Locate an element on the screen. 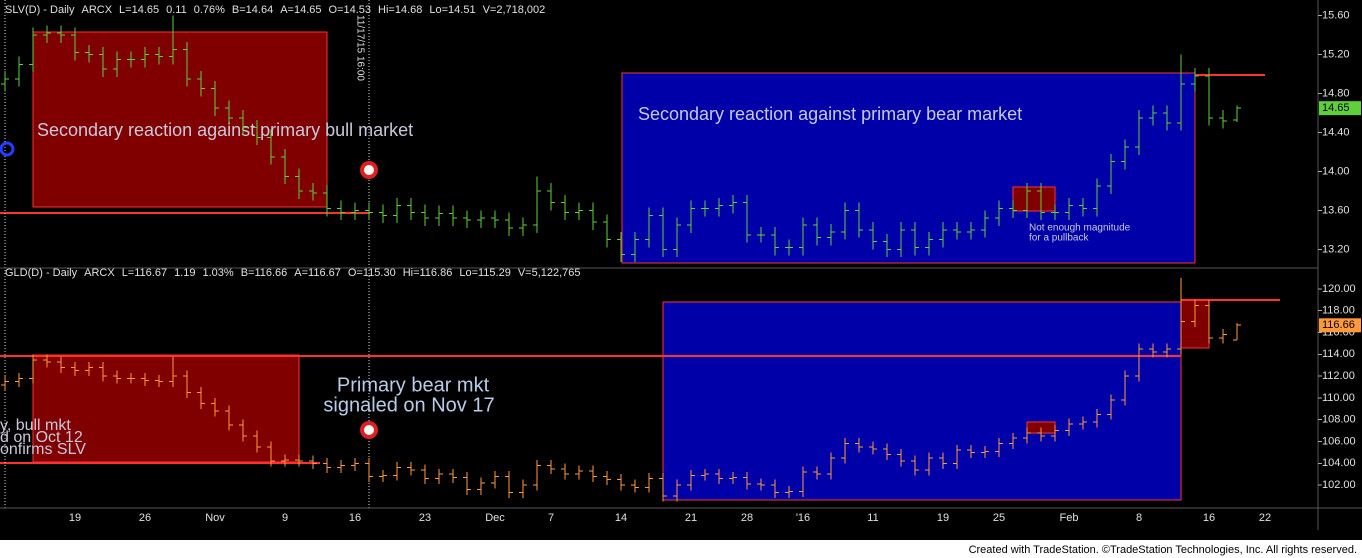  header-field: Lo=14.51 is located at coordinates (452, 10).